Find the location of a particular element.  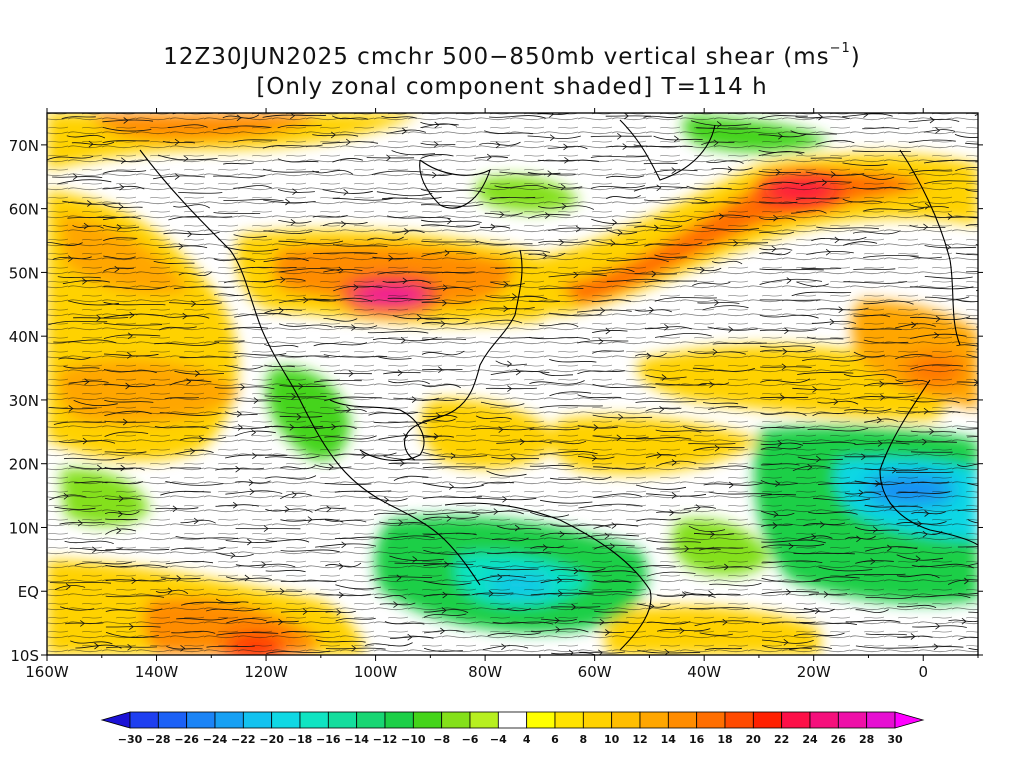

colorbar-label: 24 is located at coordinates (810, 739).